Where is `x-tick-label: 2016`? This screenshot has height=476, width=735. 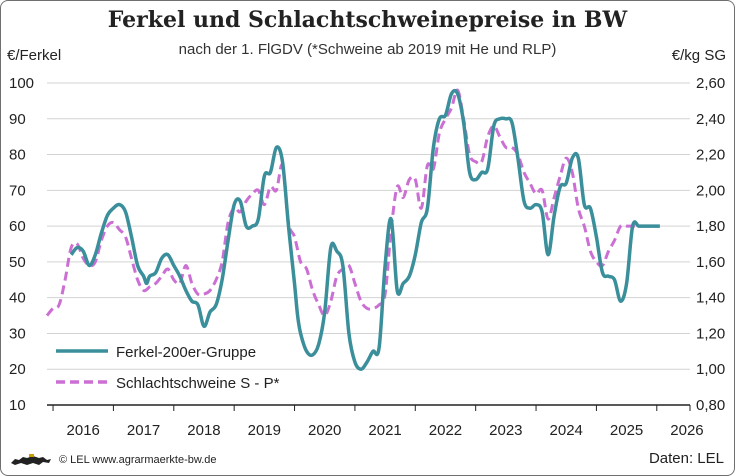
x-tick-label: 2016 is located at coordinates (83, 430).